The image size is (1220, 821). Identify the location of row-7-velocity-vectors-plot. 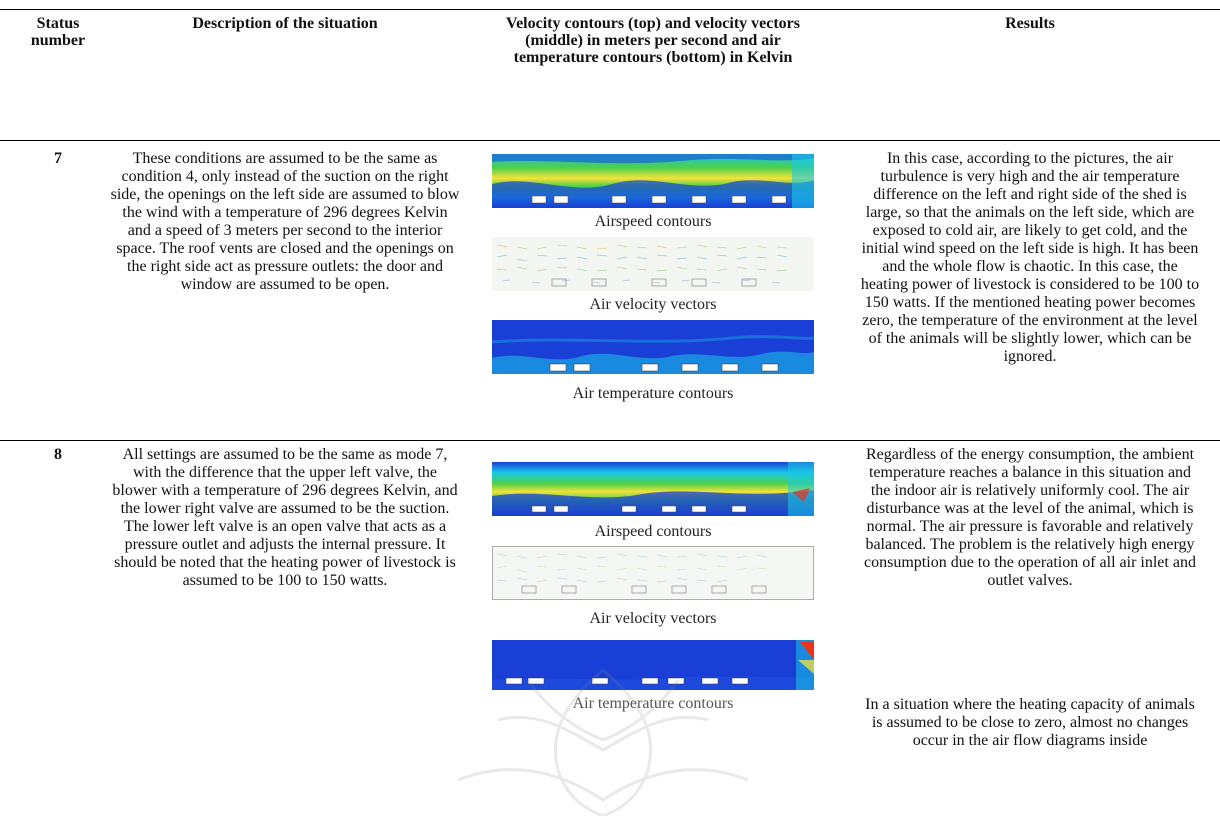
(653, 264).